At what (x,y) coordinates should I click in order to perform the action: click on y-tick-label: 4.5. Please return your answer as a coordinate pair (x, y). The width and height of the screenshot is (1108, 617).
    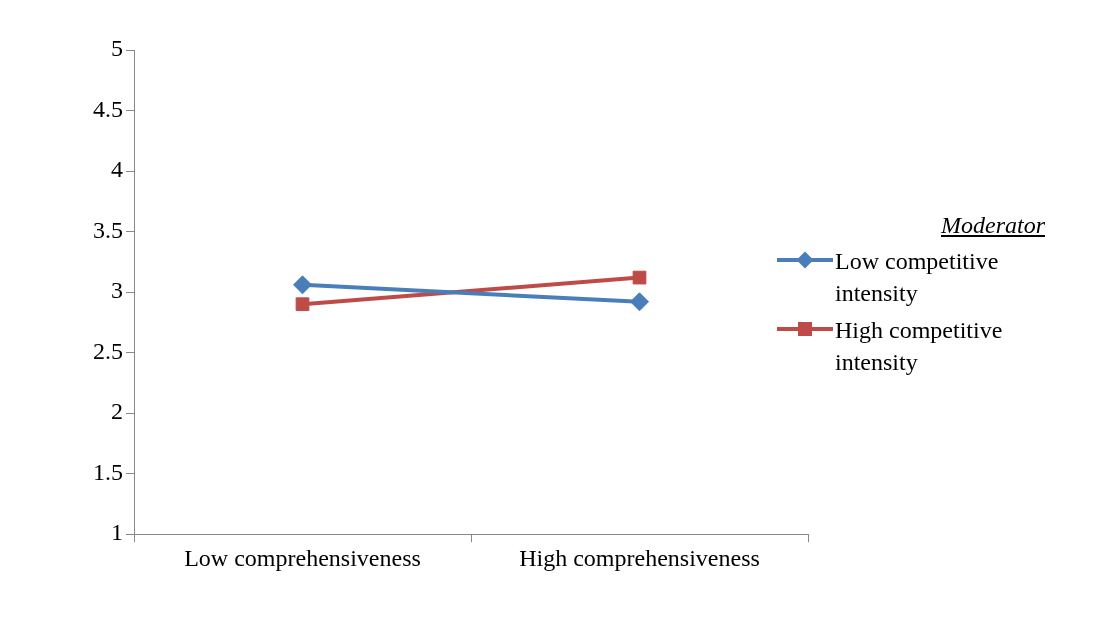
    Looking at the image, I should click on (108, 108).